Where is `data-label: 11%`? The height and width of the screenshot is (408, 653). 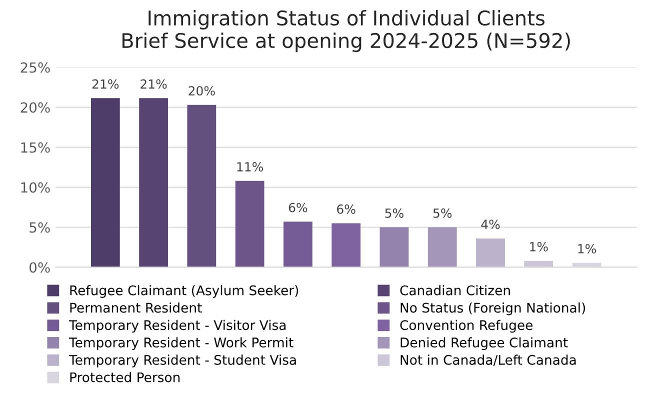 data-label: 11% is located at coordinates (250, 167).